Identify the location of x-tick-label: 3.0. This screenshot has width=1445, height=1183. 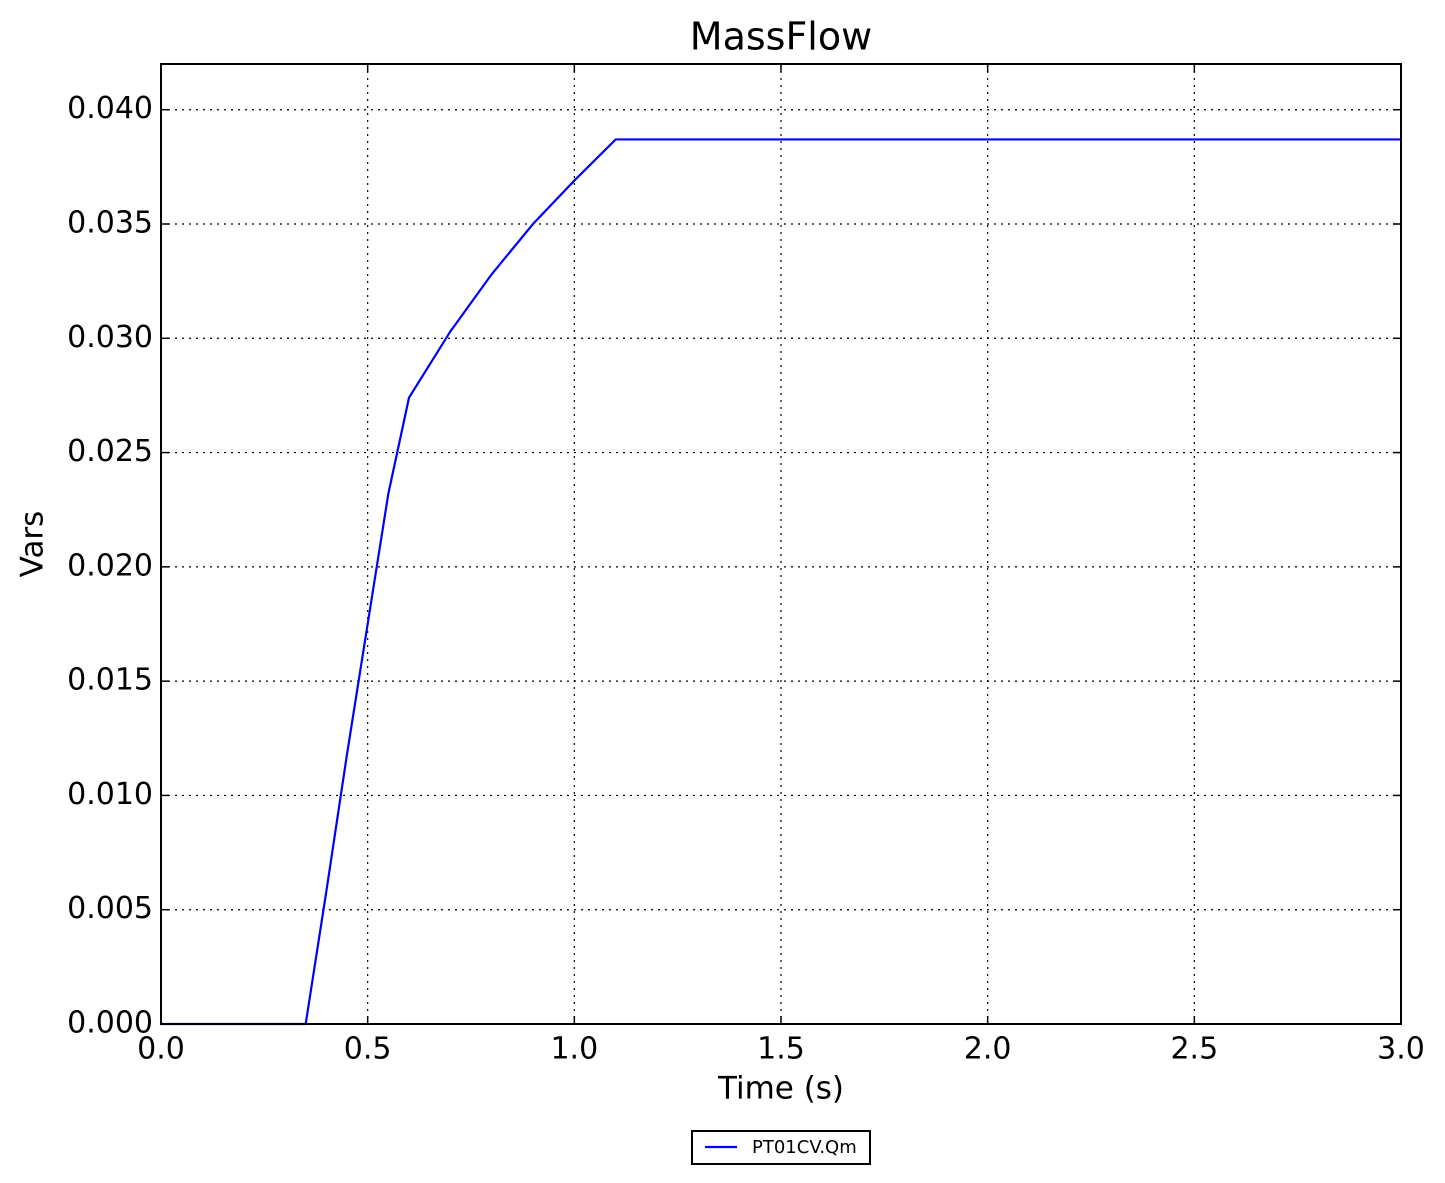
(1401, 1049).